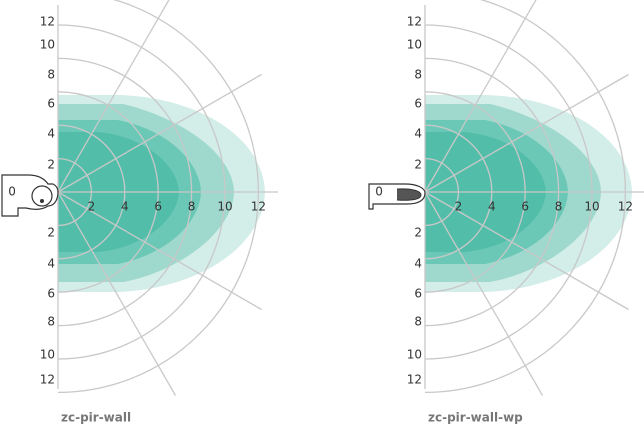 This screenshot has height=430, width=644. What do you see at coordinates (96, 418) in the screenshot?
I see `caption: zc-pir-wall` at bounding box center [96, 418].